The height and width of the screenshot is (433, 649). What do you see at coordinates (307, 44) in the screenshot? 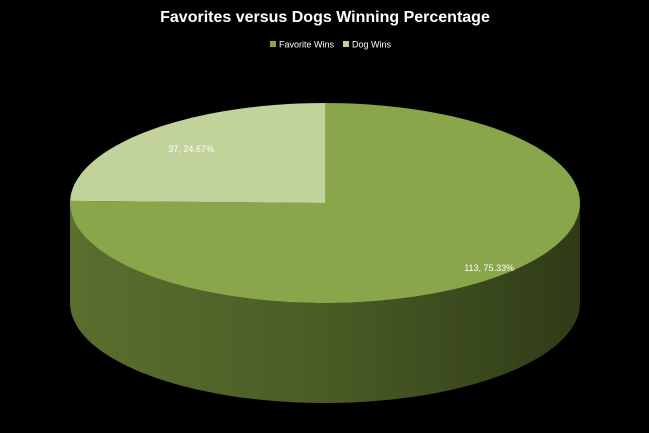
I see `legend-label: Favorite Wins` at bounding box center [307, 44].